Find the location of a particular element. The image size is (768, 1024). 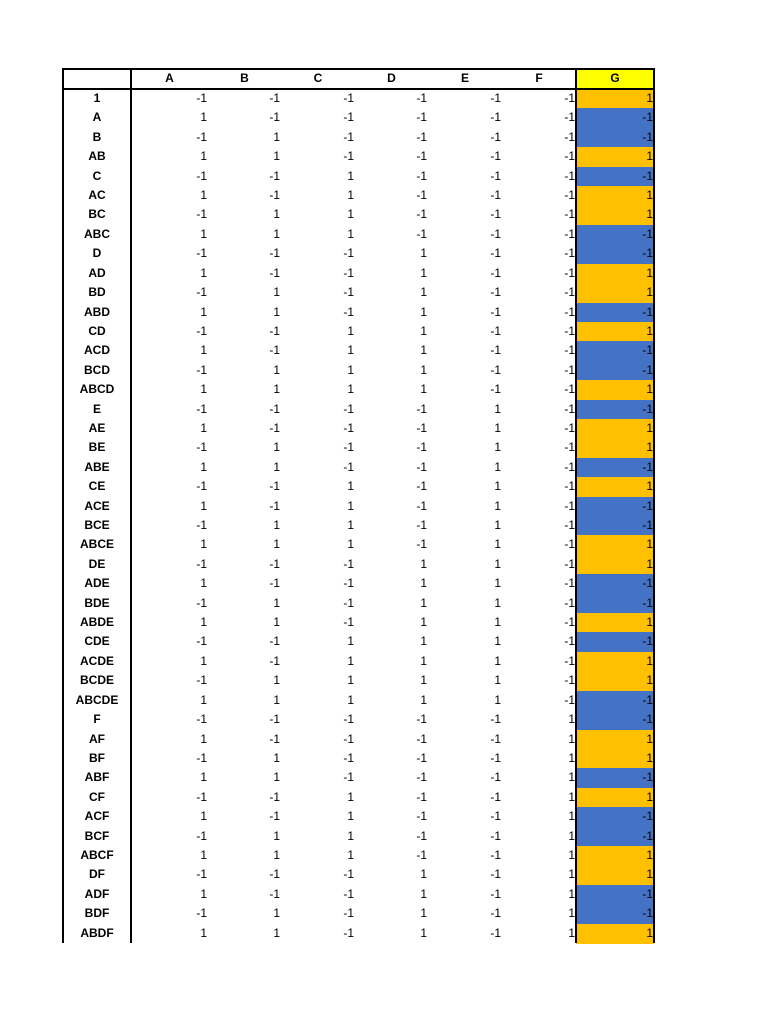

row-label: BD is located at coordinates (97, 292).